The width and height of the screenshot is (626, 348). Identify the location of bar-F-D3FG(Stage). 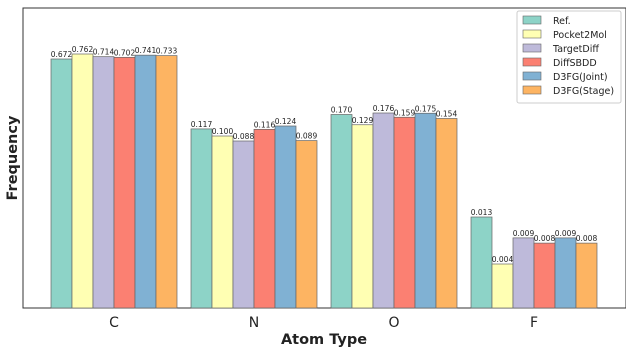
(586, 275).